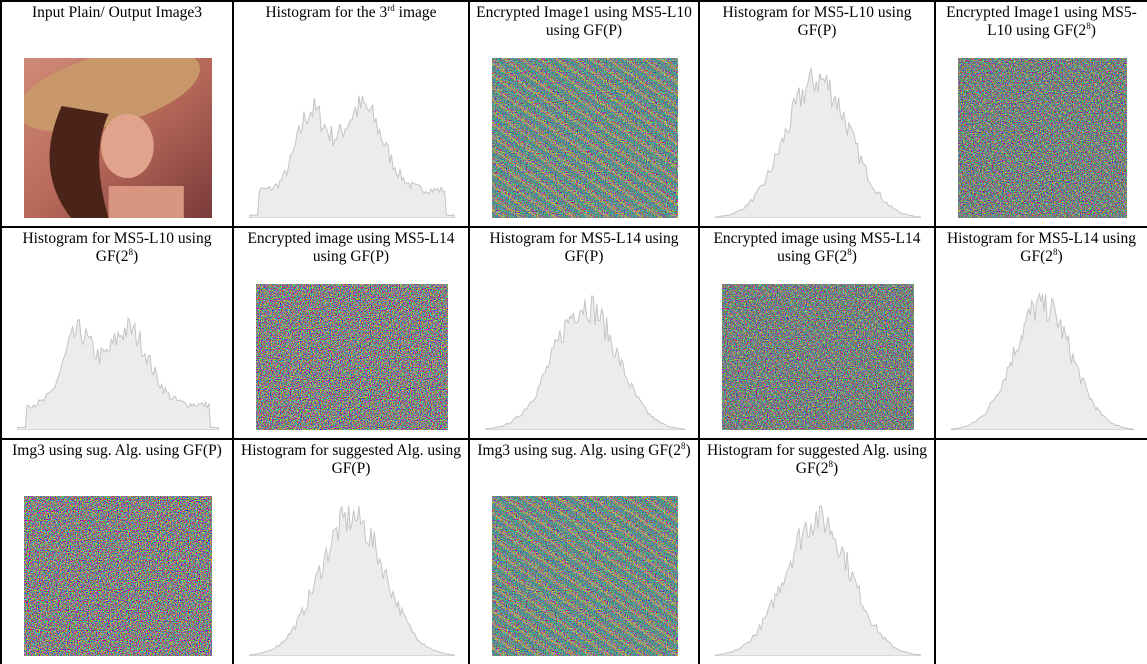  I want to click on caption: Histogram for MS5-L14 using GF(28), so click(1041, 248).